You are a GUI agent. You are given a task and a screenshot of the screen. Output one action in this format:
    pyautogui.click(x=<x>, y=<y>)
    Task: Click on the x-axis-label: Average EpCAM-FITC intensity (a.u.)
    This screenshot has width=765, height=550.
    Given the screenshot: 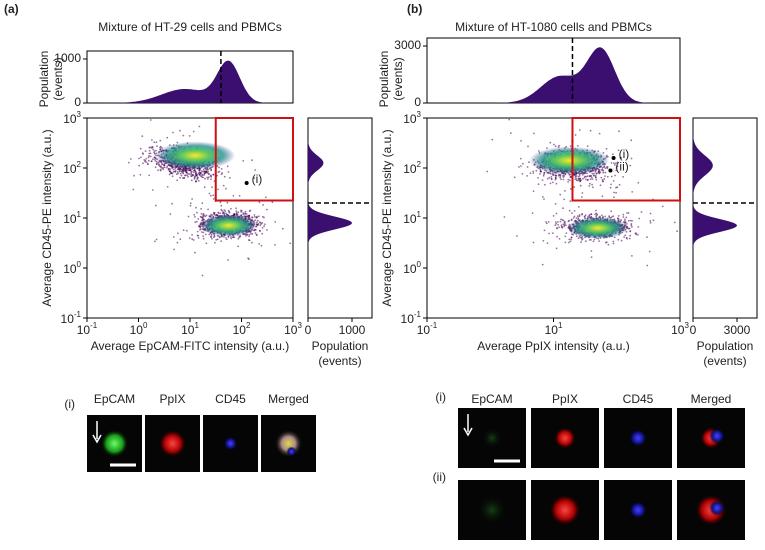 What is the action you would take?
    pyautogui.click(x=190, y=346)
    